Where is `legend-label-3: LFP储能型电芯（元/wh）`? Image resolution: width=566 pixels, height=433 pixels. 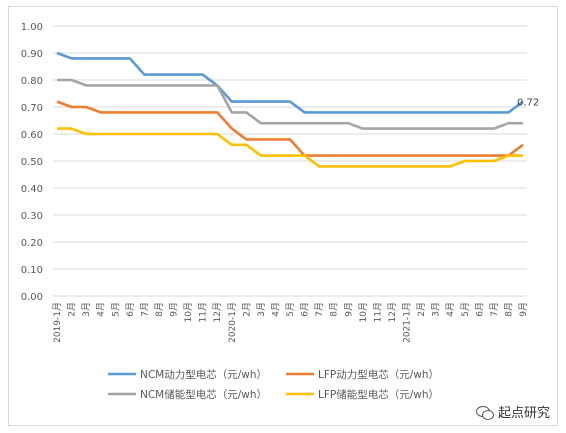
legend-label-3: LFP储能型电芯（元/wh） is located at coordinates (378, 394).